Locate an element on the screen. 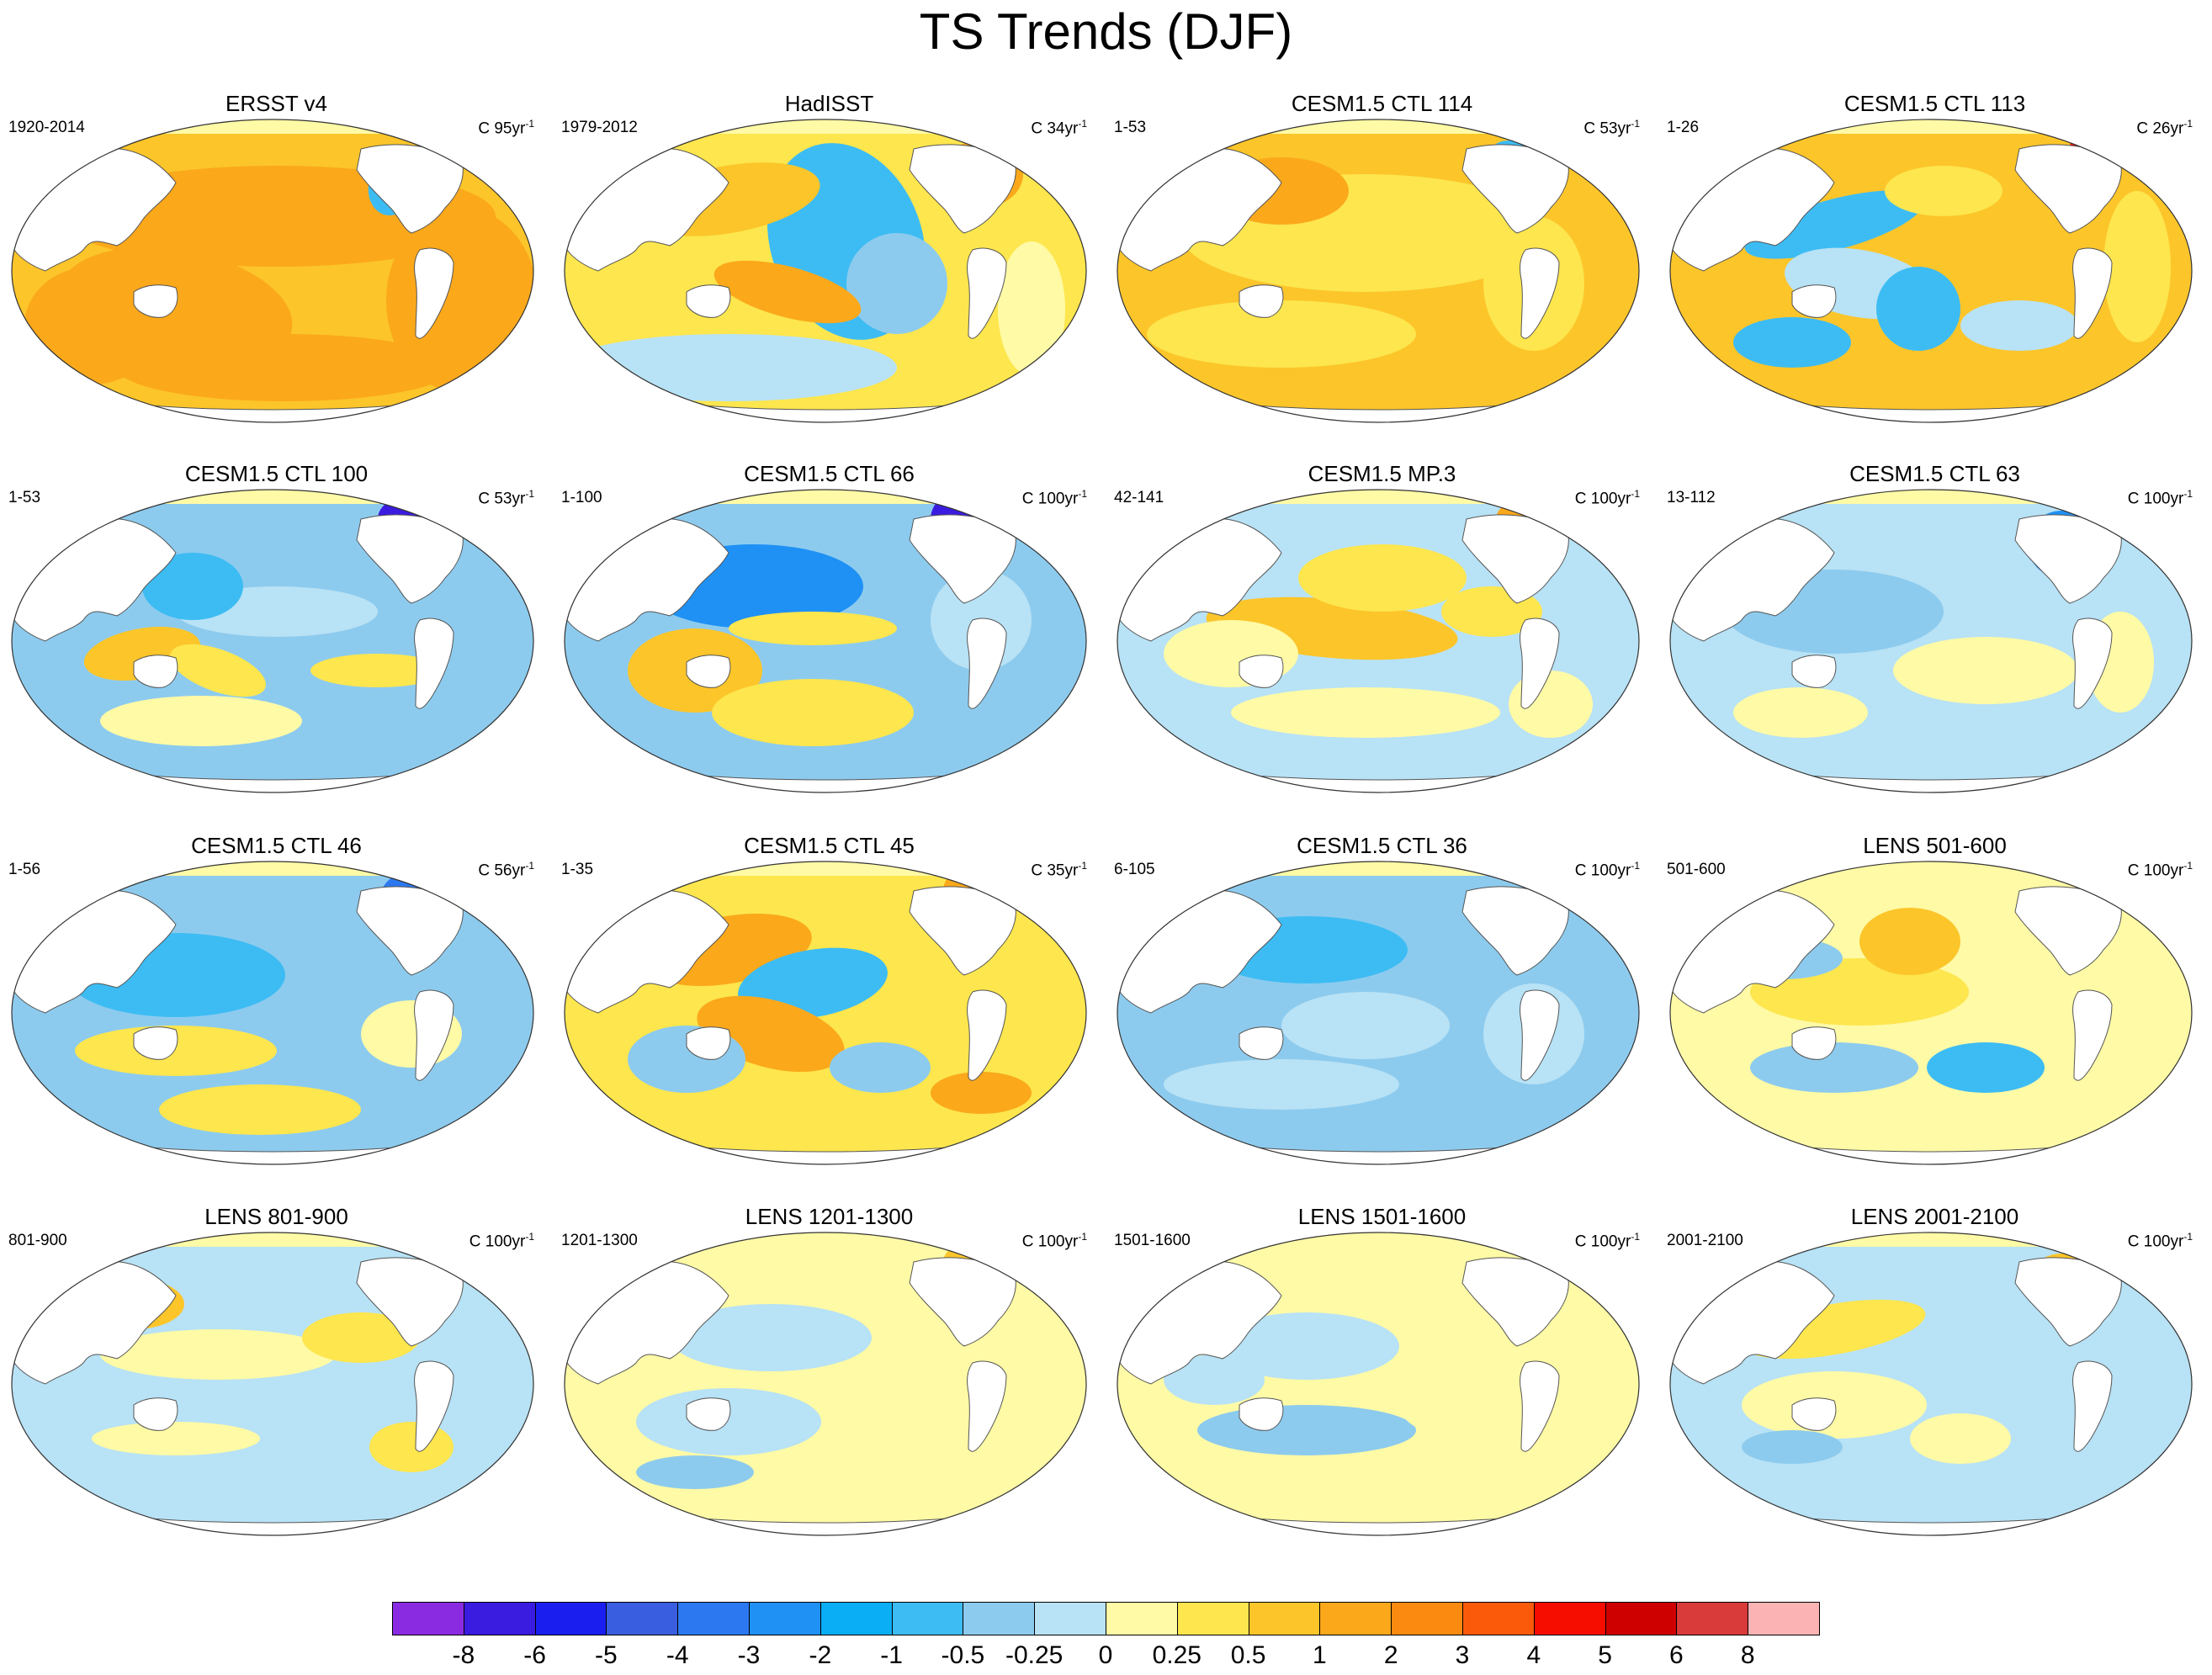 This screenshot has width=2212, height=1675. panel-title: CESM1.5 CTL 100 is located at coordinates (276, 474).